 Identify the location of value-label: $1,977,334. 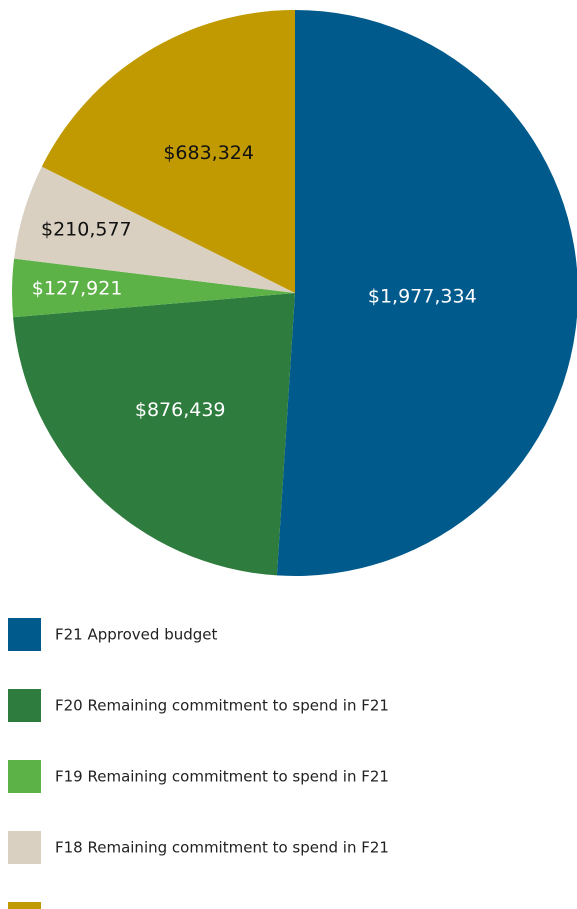
(422, 297).